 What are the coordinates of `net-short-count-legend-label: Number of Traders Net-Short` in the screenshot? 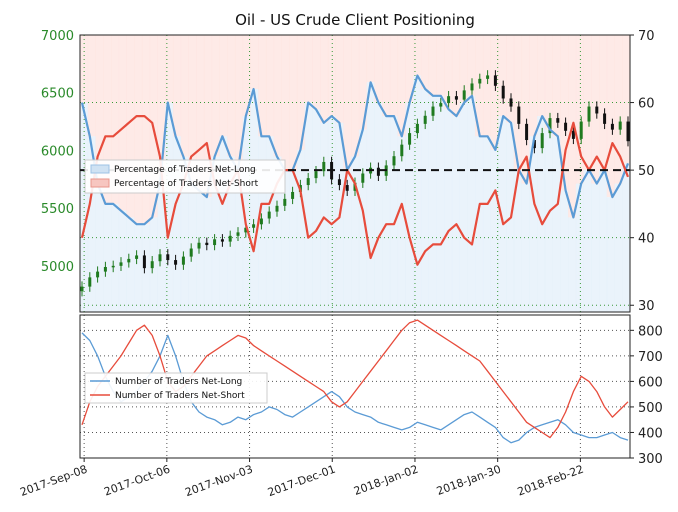 It's located at (180, 396).